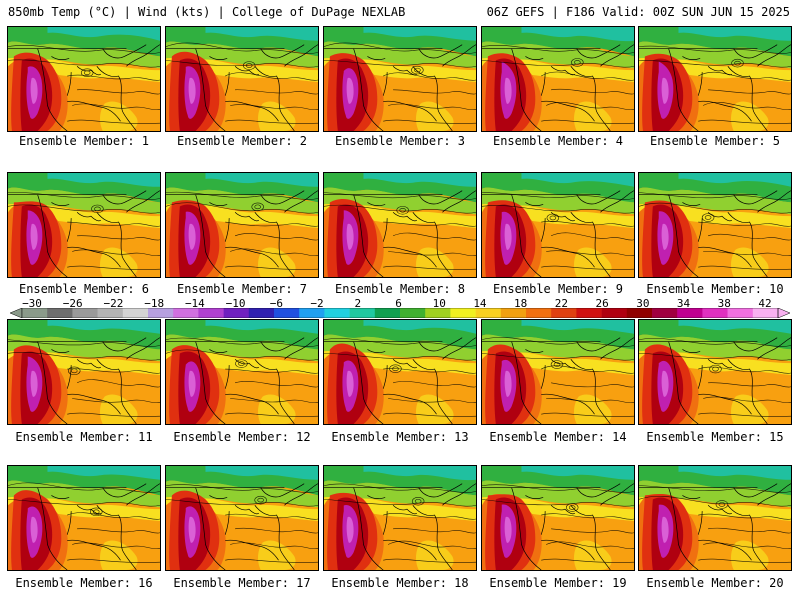  Describe the element at coordinates (715, 583) in the screenshot. I see `member-label-20: Ensemble Member: 20` at that location.